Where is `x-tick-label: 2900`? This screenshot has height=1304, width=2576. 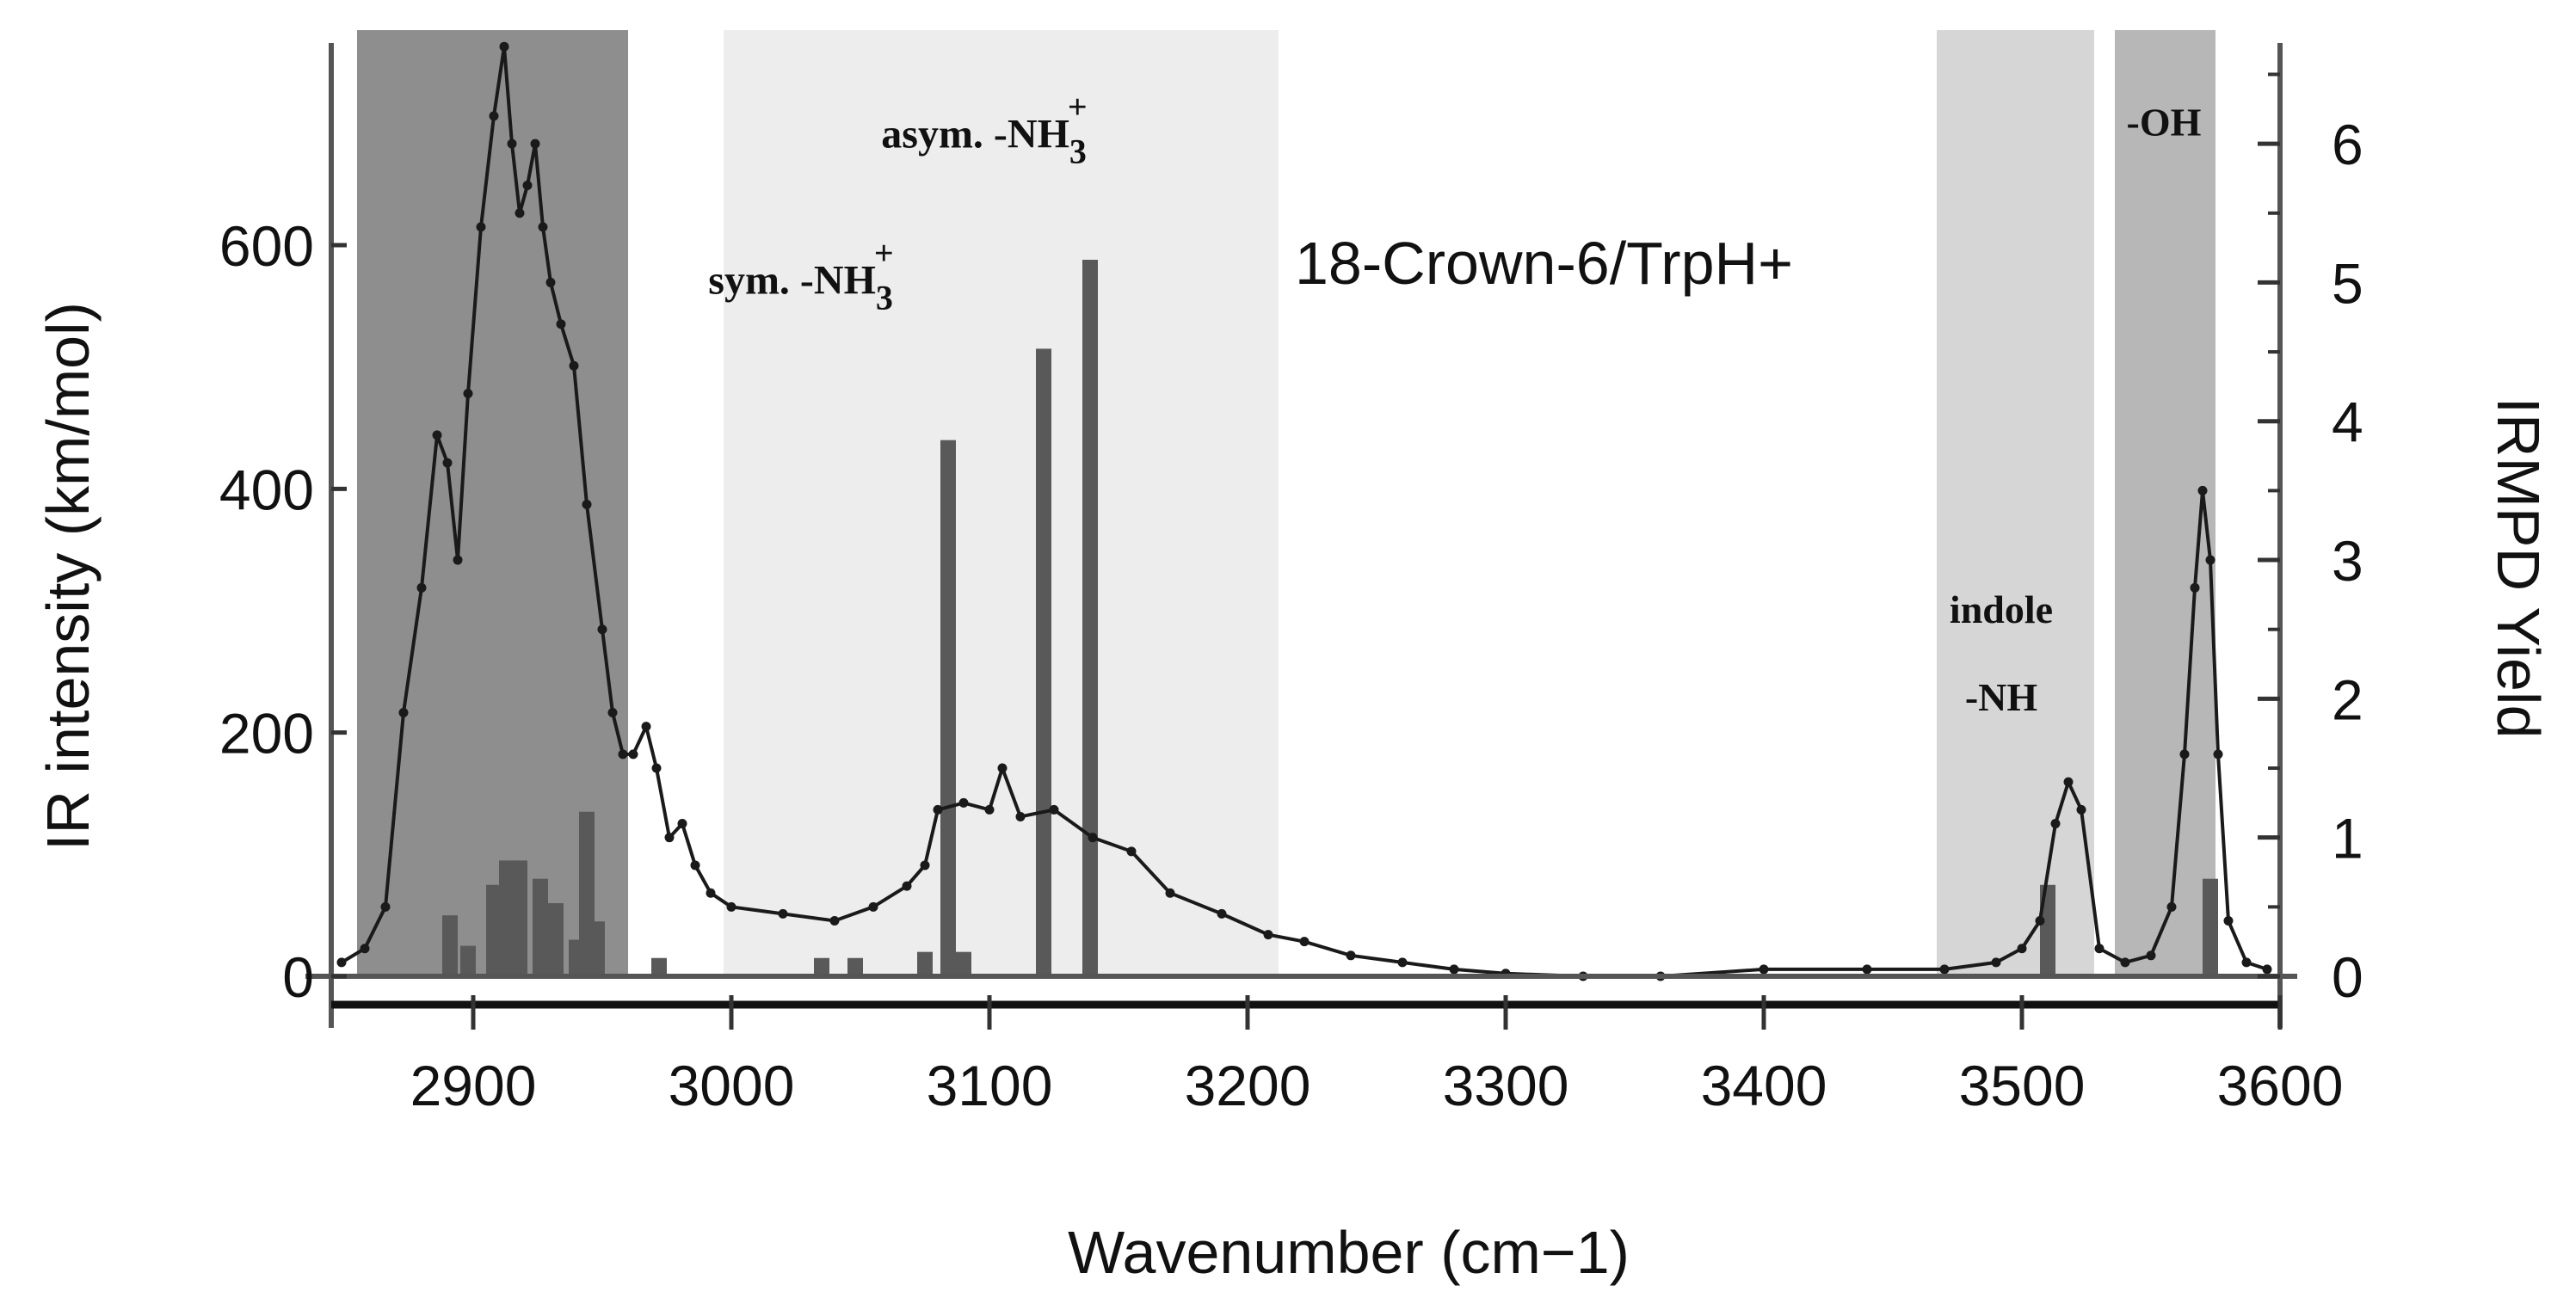
x-tick-label: 2900 is located at coordinates (474, 1085).